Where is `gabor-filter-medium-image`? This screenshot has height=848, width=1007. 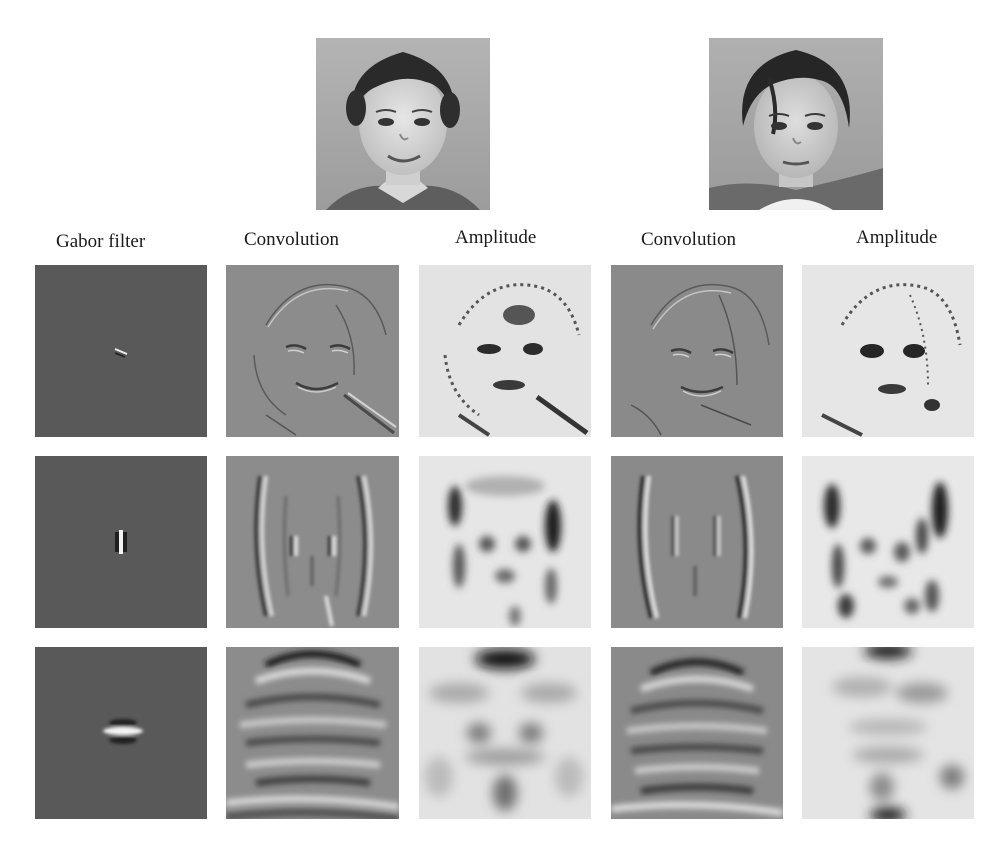 gabor-filter-medium-image is located at coordinates (121, 542).